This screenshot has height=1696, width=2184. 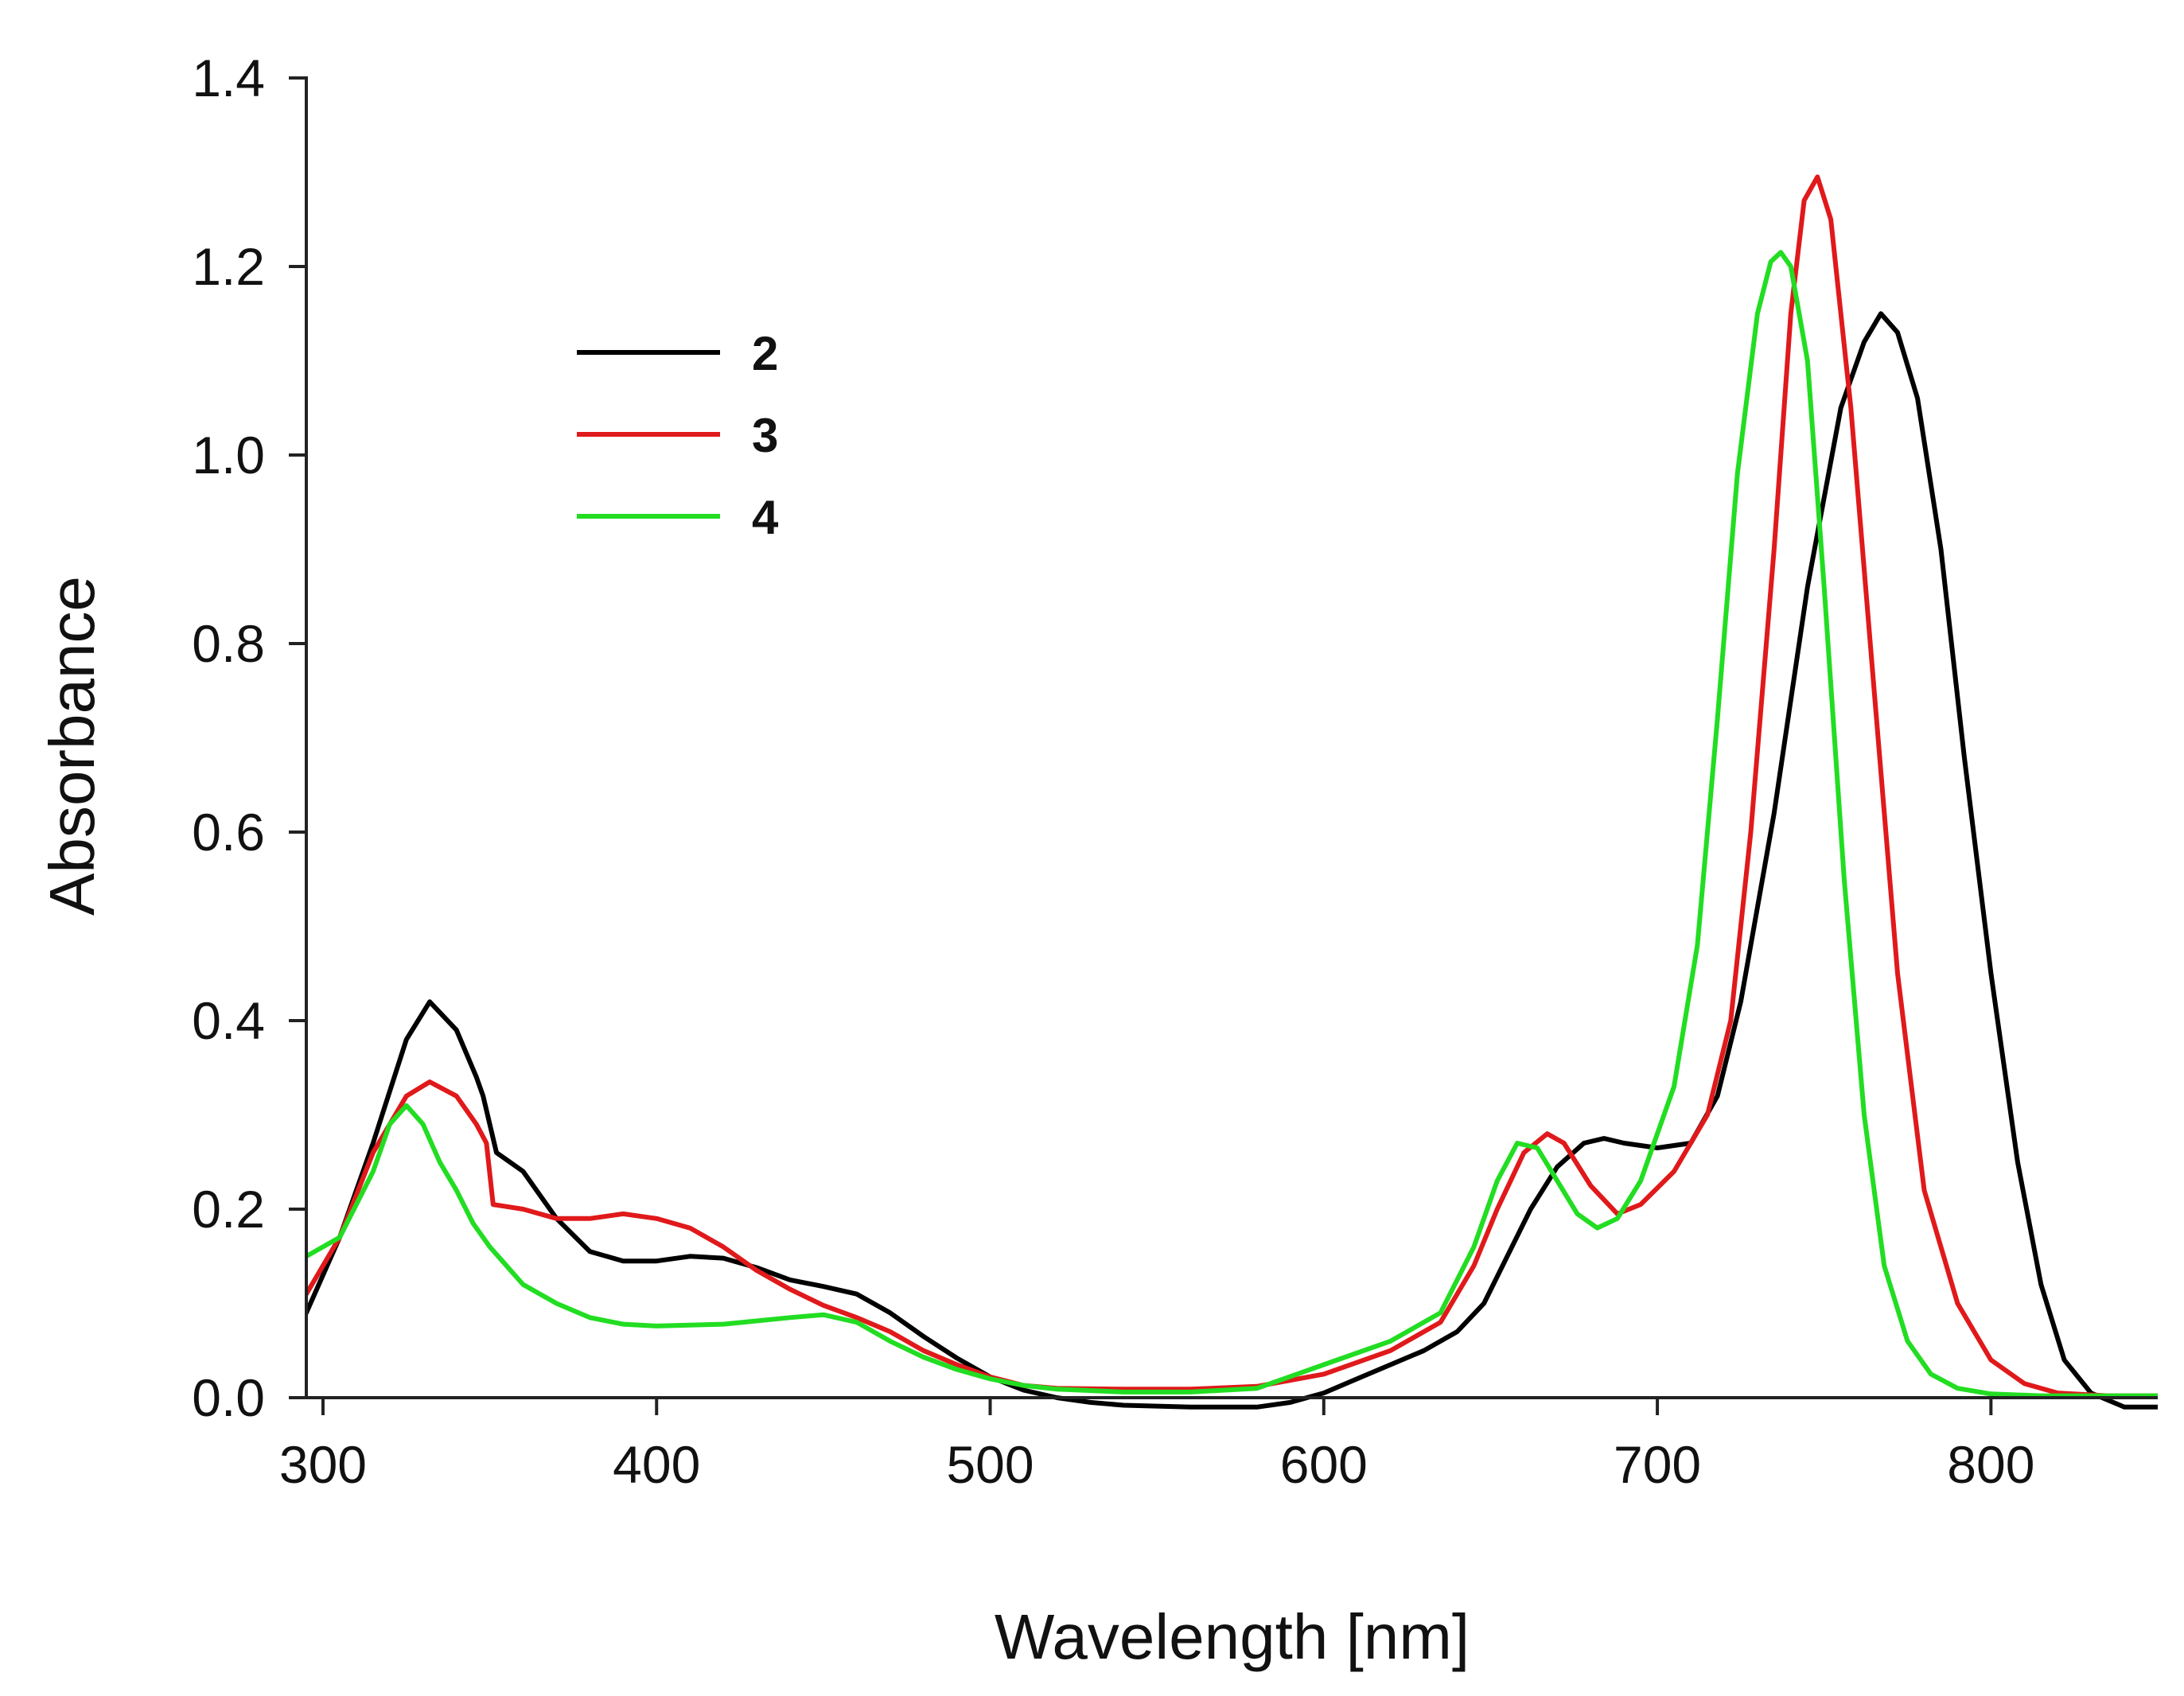 What do you see at coordinates (228, 455) in the screenshot?
I see `y-tick-label: 1.0` at bounding box center [228, 455].